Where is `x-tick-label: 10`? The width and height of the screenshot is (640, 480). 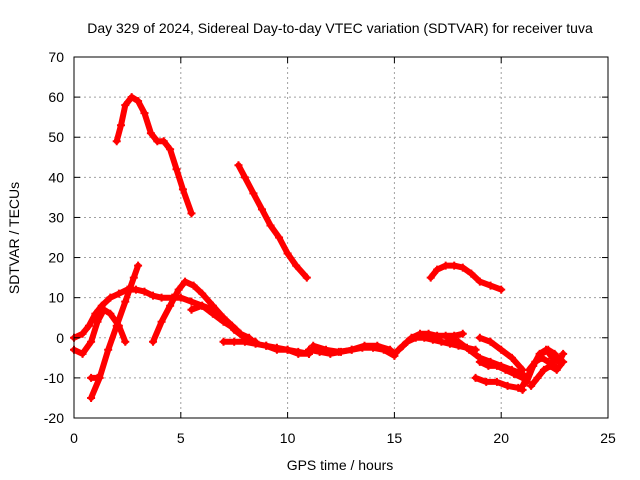 x-tick-label: 10 is located at coordinates (288, 438).